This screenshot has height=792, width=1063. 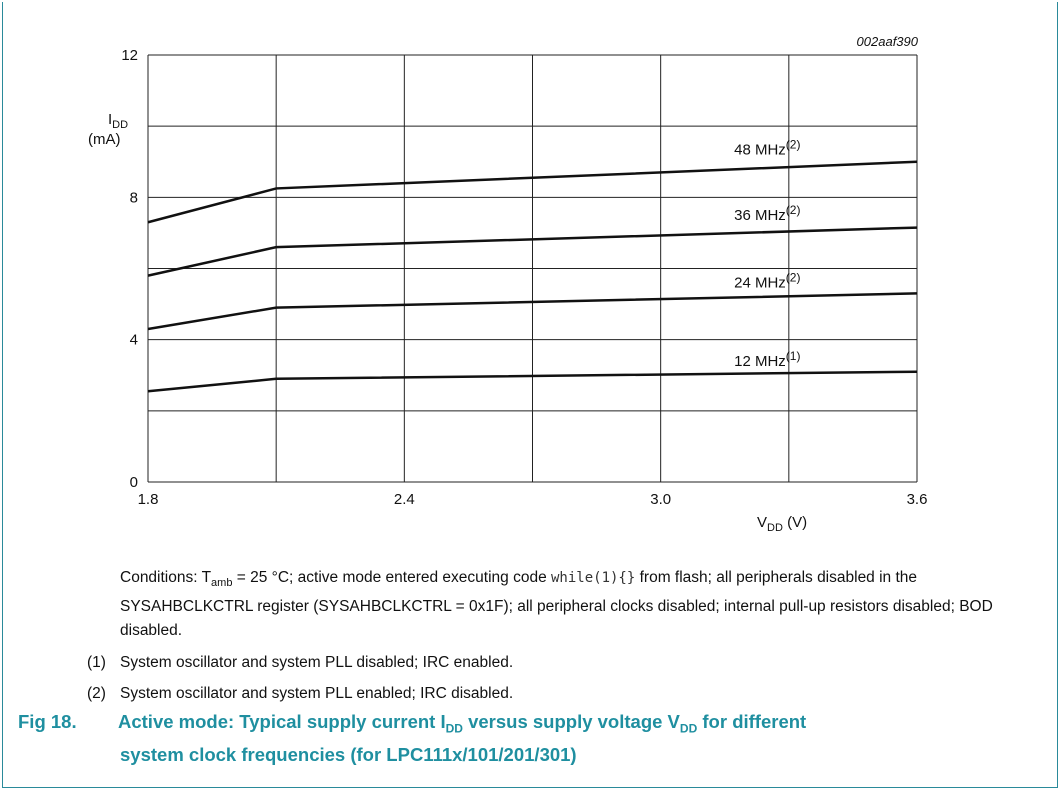 What do you see at coordinates (782, 524) in the screenshot?
I see `x-axis-label: VDD (V)` at bounding box center [782, 524].